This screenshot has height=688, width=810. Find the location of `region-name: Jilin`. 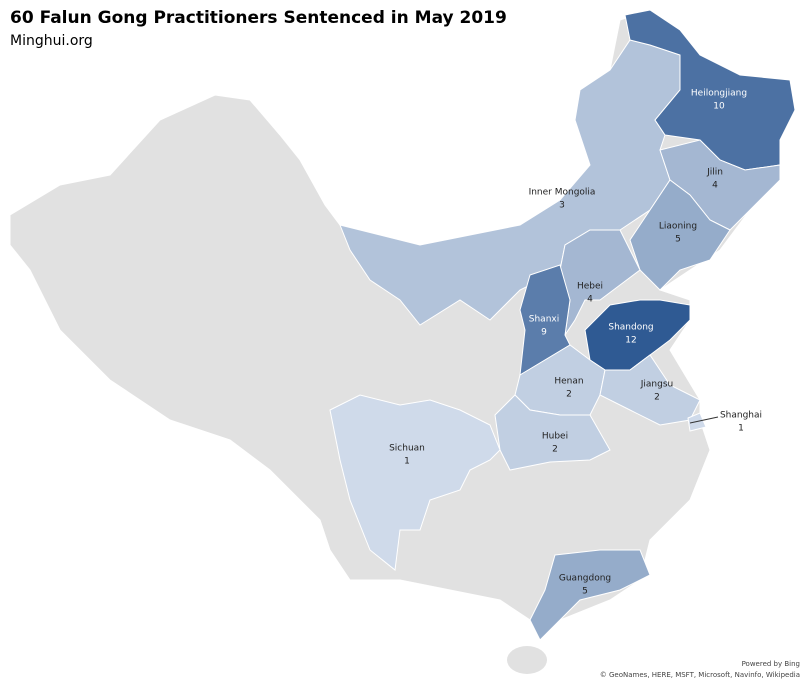

region-name: Jilin is located at coordinates (714, 173).